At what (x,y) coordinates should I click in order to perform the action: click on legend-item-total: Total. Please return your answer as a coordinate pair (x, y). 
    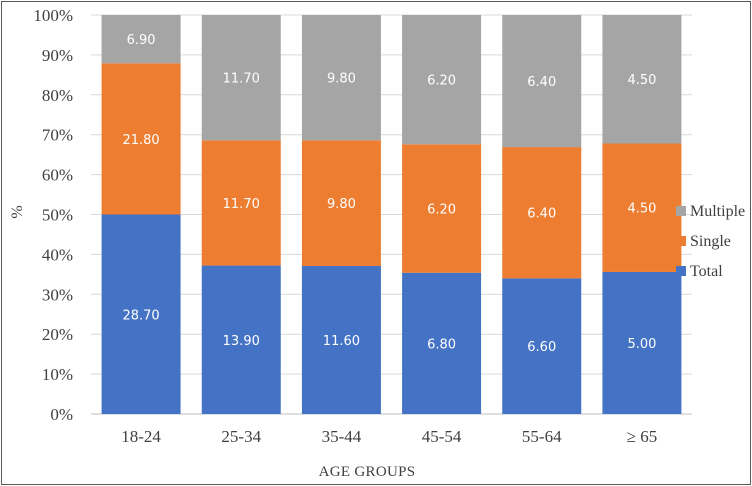
    Looking at the image, I should click on (699, 271).